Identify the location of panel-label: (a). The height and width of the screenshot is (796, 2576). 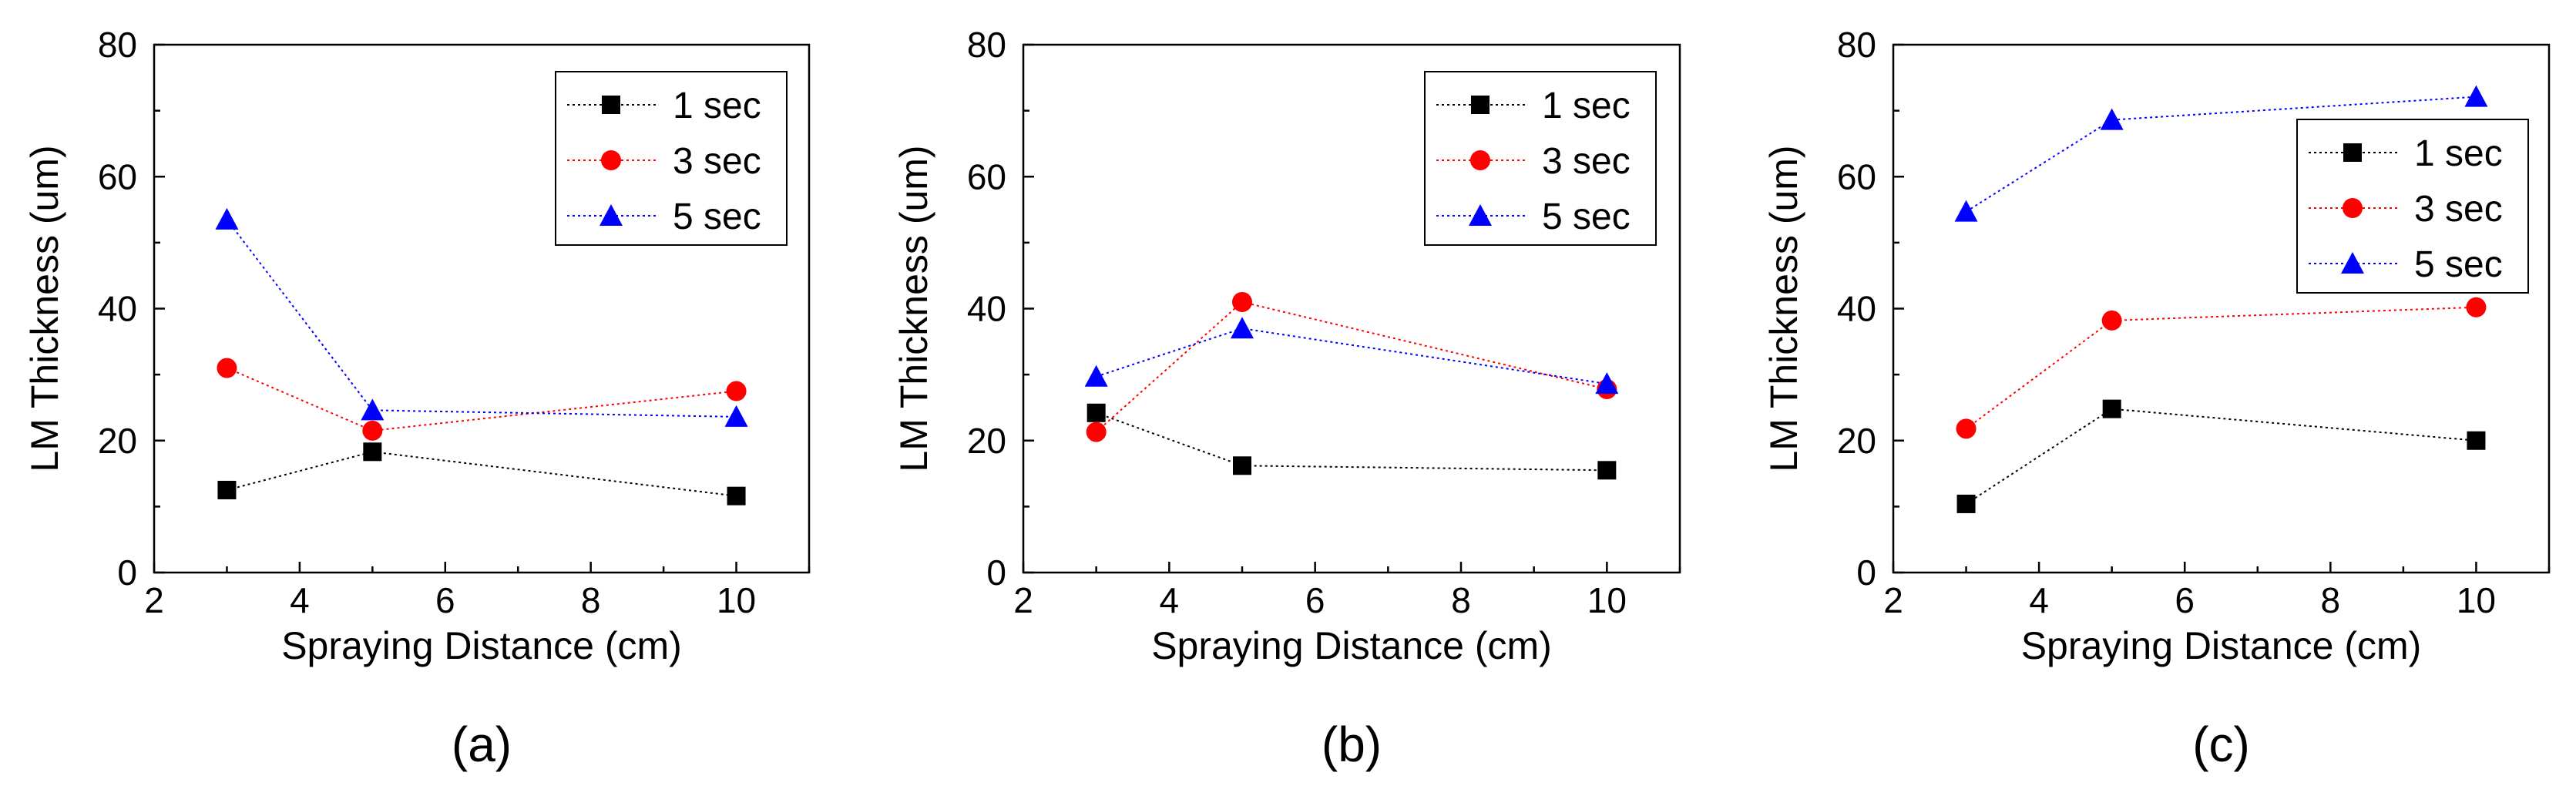
(482, 744).